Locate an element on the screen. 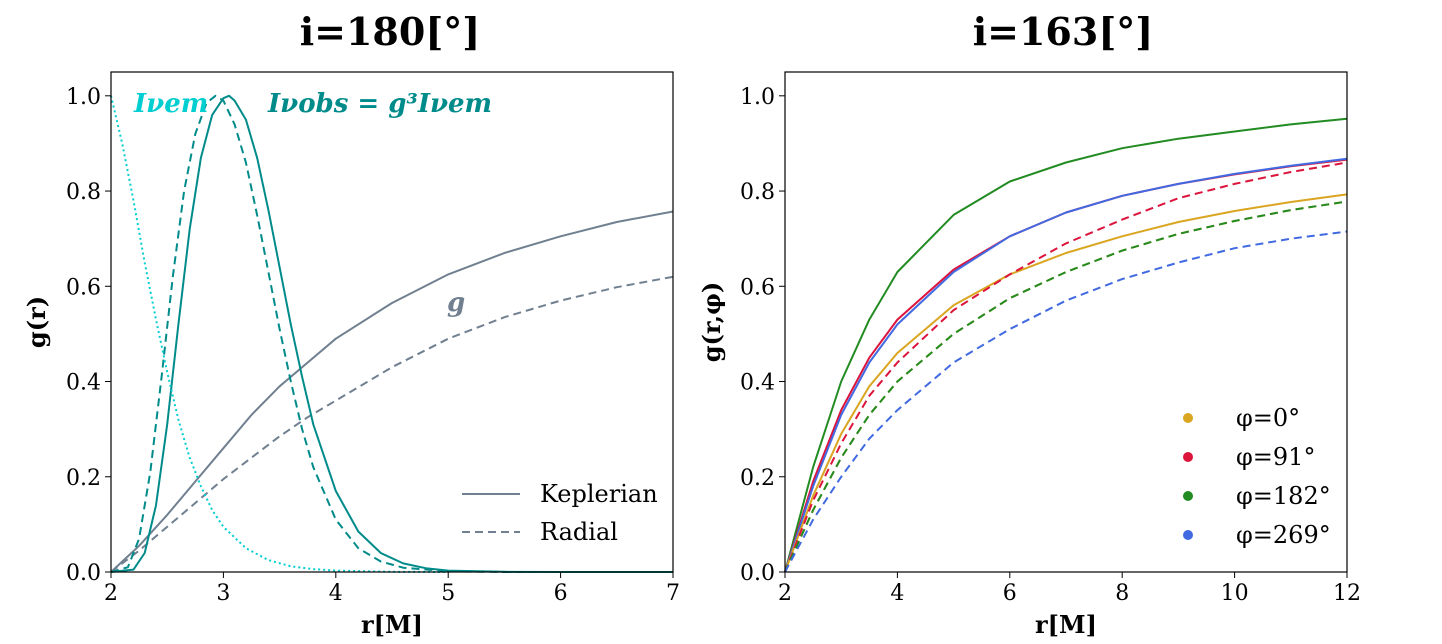  left-x-axis-label: r[M] is located at coordinates (392, 624).